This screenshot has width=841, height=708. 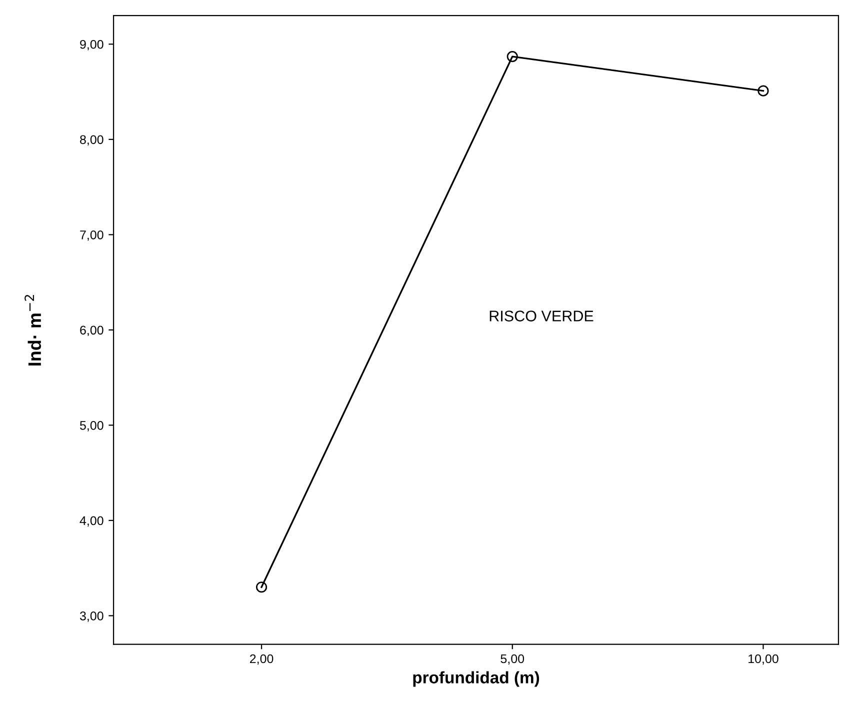 I want to click on annotation: RISCO VERDE, so click(x=542, y=316).